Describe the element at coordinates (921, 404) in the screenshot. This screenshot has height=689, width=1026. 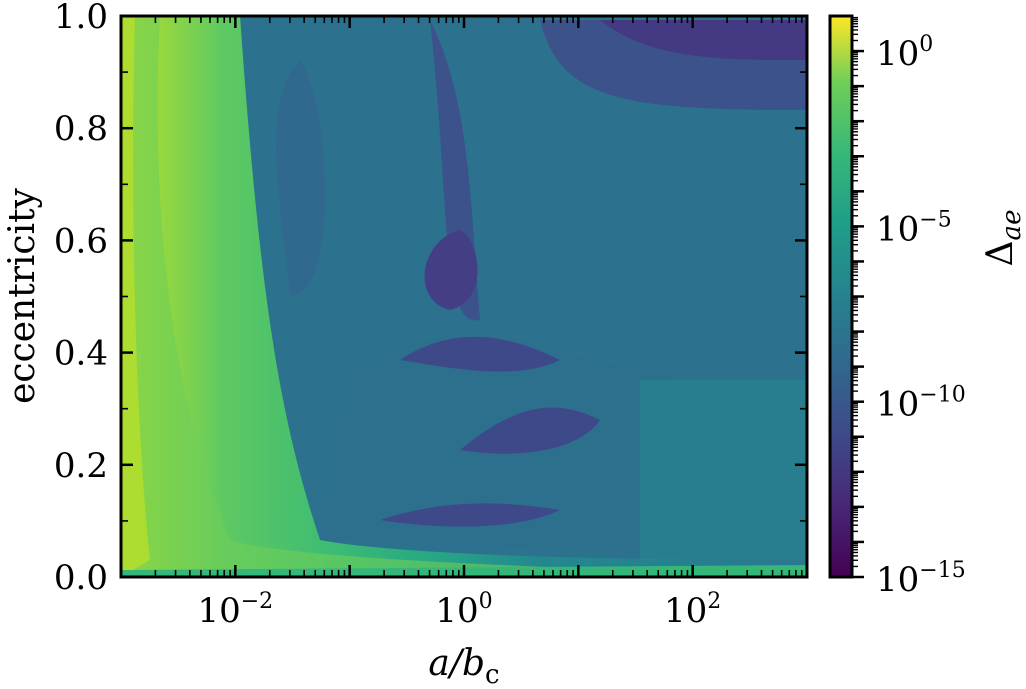
I see `colorbar-tick-label: 10⁻¹⁰` at that location.